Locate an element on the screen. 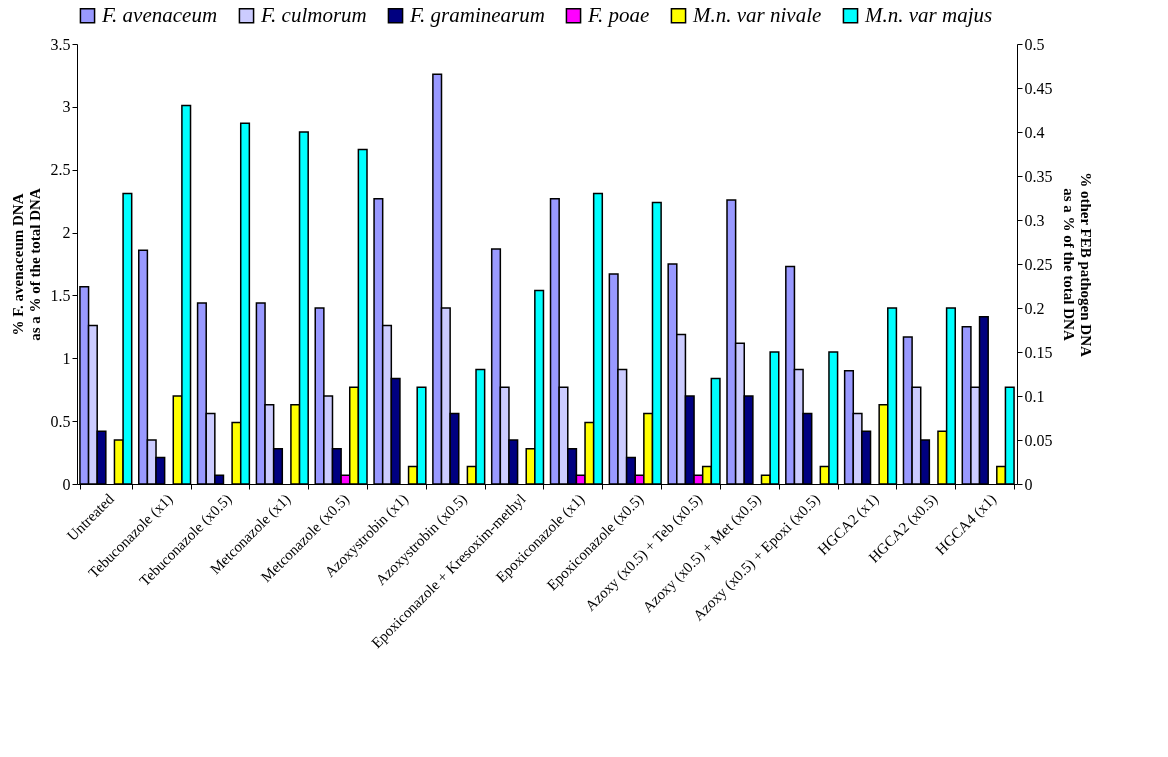 The image size is (1168, 757). y-axis-title: % F. avenaceum DNA as a % of the total DNA is located at coordinates (26, 264).